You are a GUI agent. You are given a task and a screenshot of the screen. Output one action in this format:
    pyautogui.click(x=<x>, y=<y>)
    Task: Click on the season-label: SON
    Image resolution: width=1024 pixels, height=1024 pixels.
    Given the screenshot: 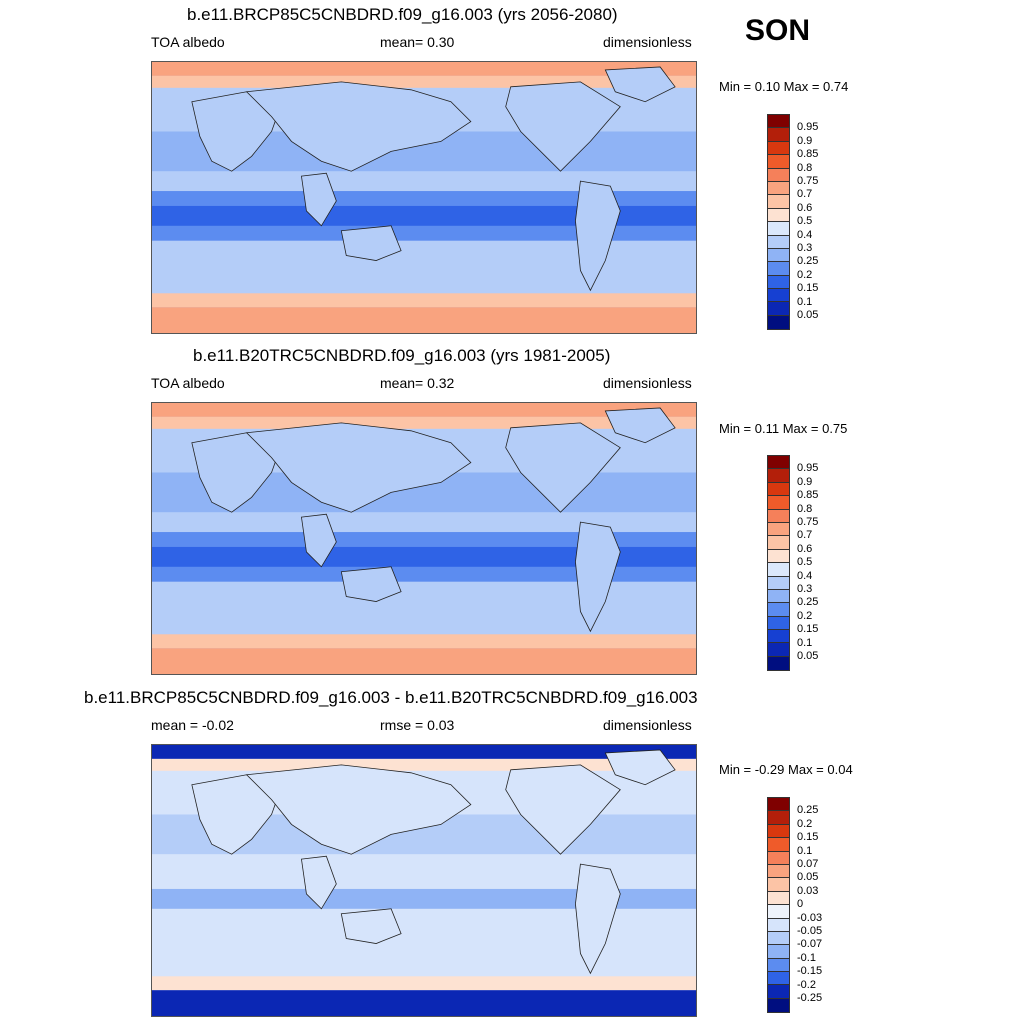 What is the action you would take?
    pyautogui.click(x=778, y=30)
    